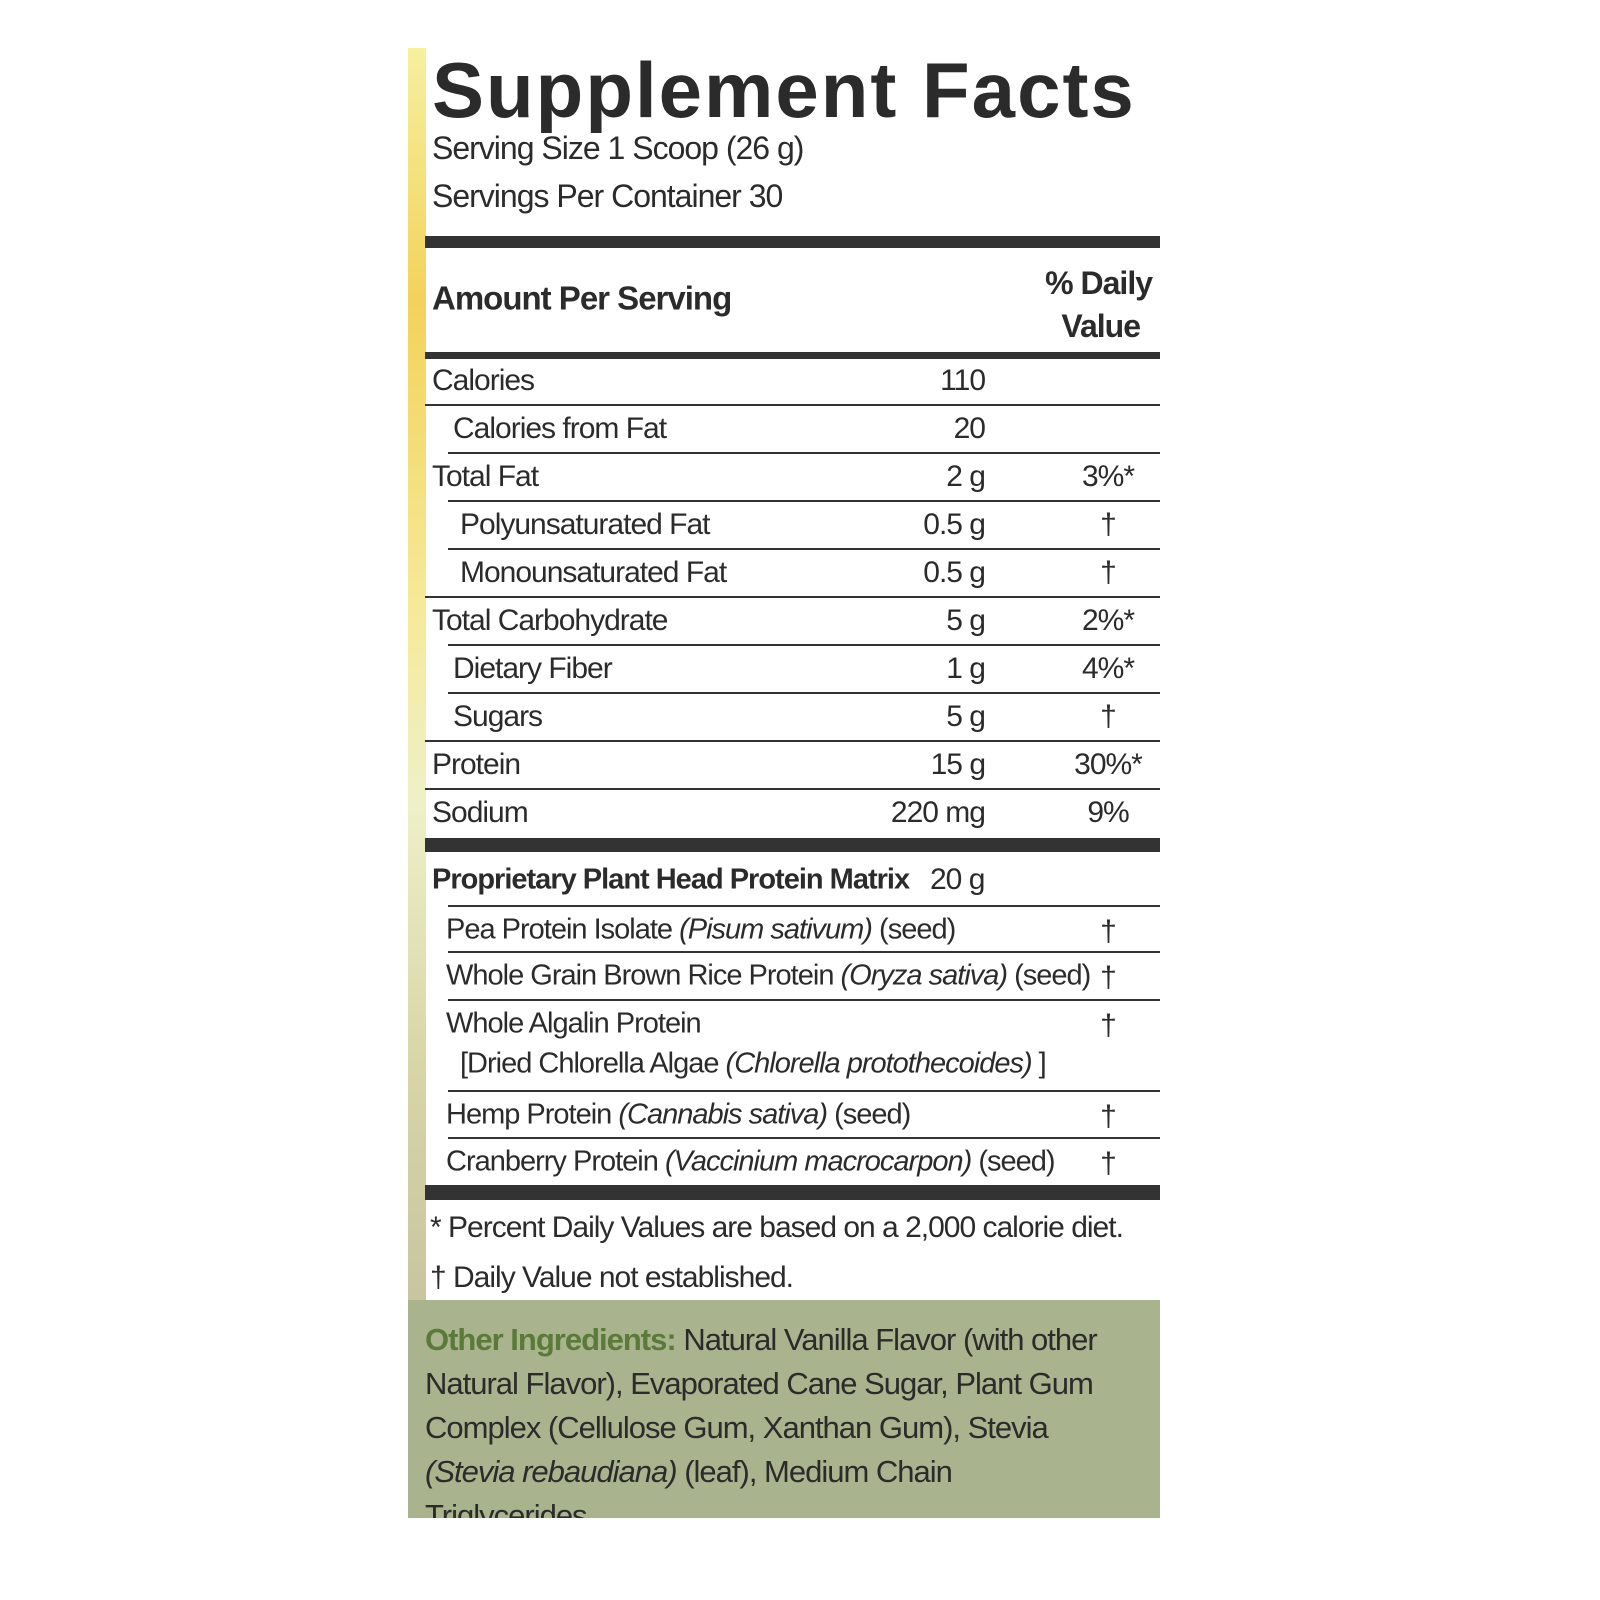 This screenshot has width=1600, height=1600. Describe the element at coordinates (1101, 326) in the screenshot. I see `dv-header: Value` at that location.